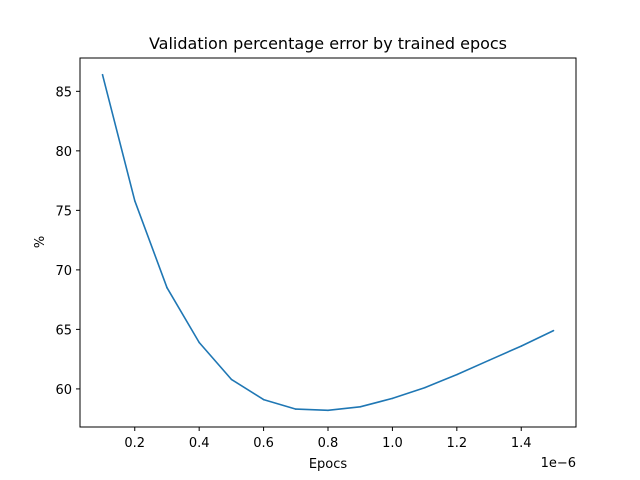  What do you see at coordinates (328, 443) in the screenshot?
I see `x-tick-label: 0.8` at bounding box center [328, 443].